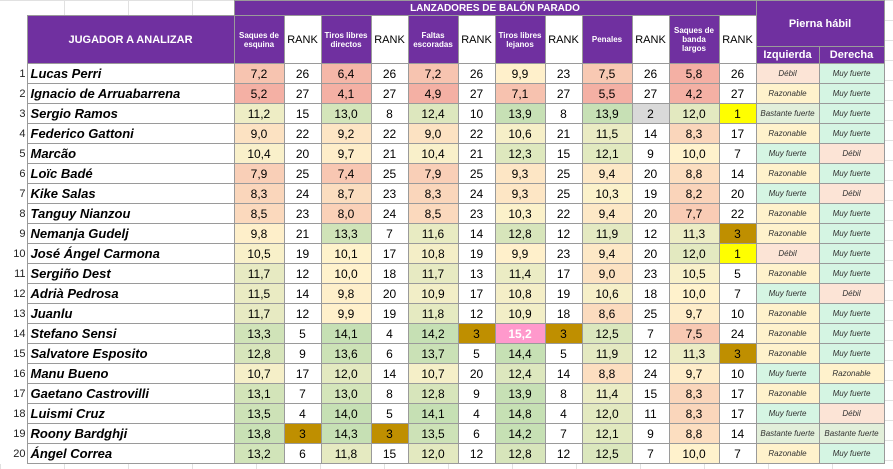  What do you see at coordinates (787, 73) in the screenshot?
I see `left-foot-rating: Débil` at bounding box center [787, 73].